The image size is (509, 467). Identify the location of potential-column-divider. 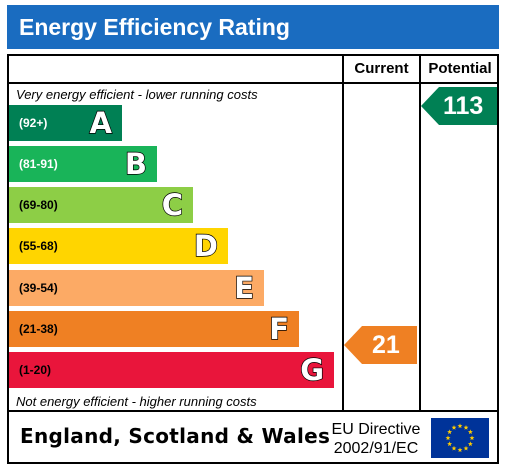
(420, 232).